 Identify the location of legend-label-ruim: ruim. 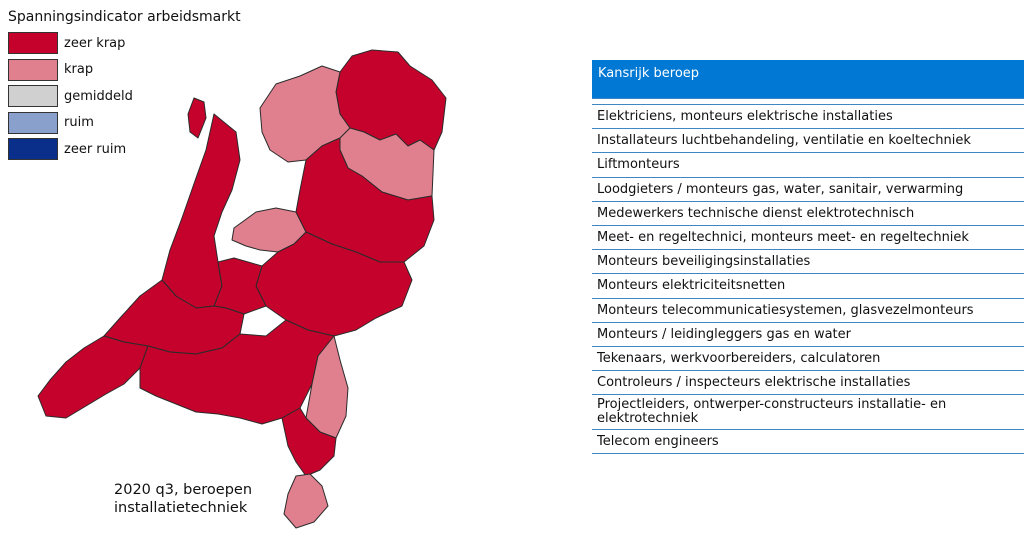
(79, 123).